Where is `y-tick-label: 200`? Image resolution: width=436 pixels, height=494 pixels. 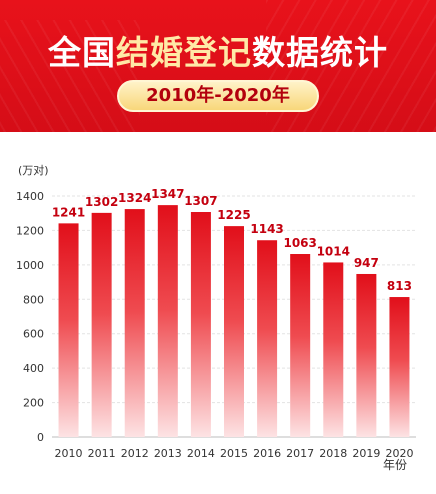 y-tick-label: 200 is located at coordinates (33, 403).